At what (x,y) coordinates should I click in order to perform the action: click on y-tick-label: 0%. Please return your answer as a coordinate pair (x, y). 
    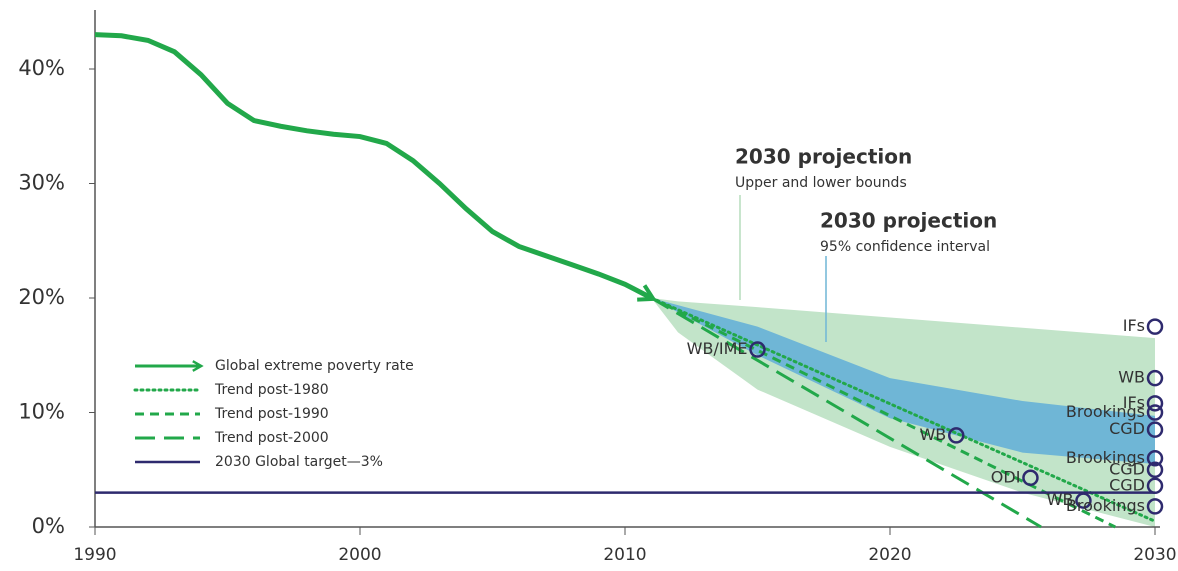
    Looking at the image, I should click on (48, 526).